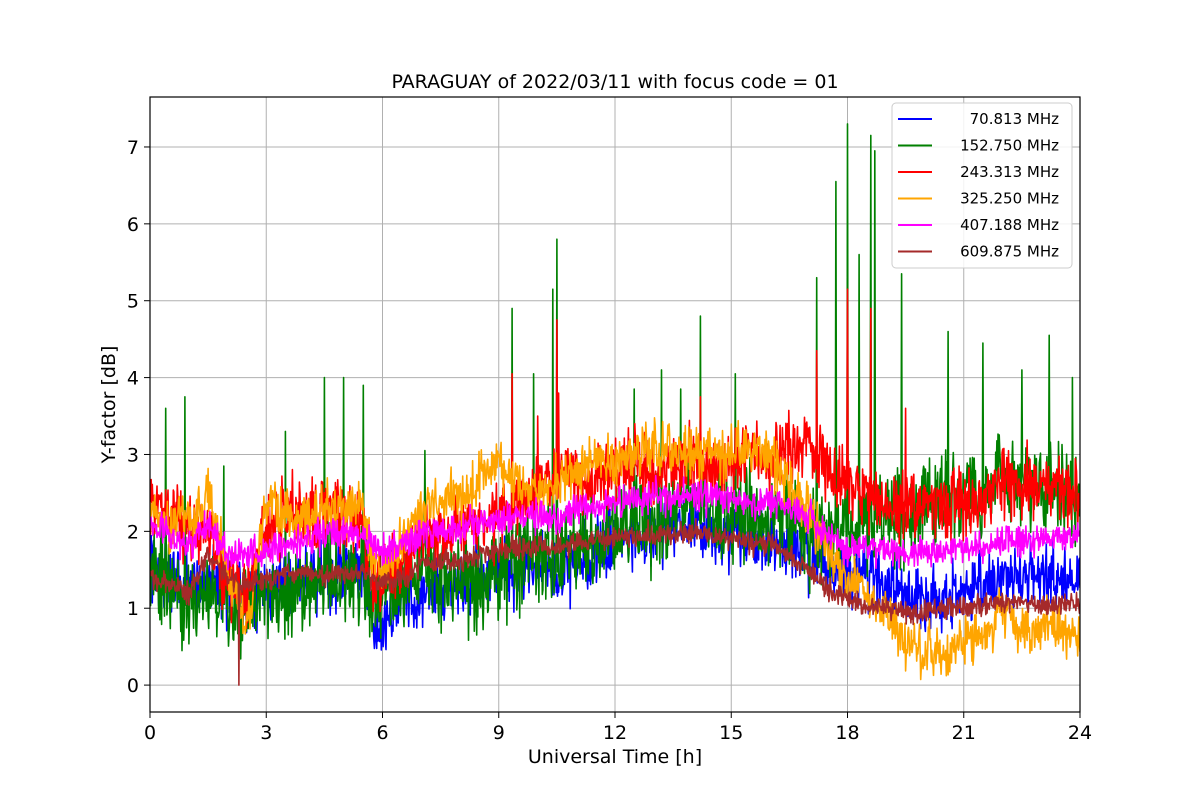 This screenshot has height=800, width=1200. Describe the element at coordinates (847, 733) in the screenshot. I see `x-tick-label: 18` at that location.